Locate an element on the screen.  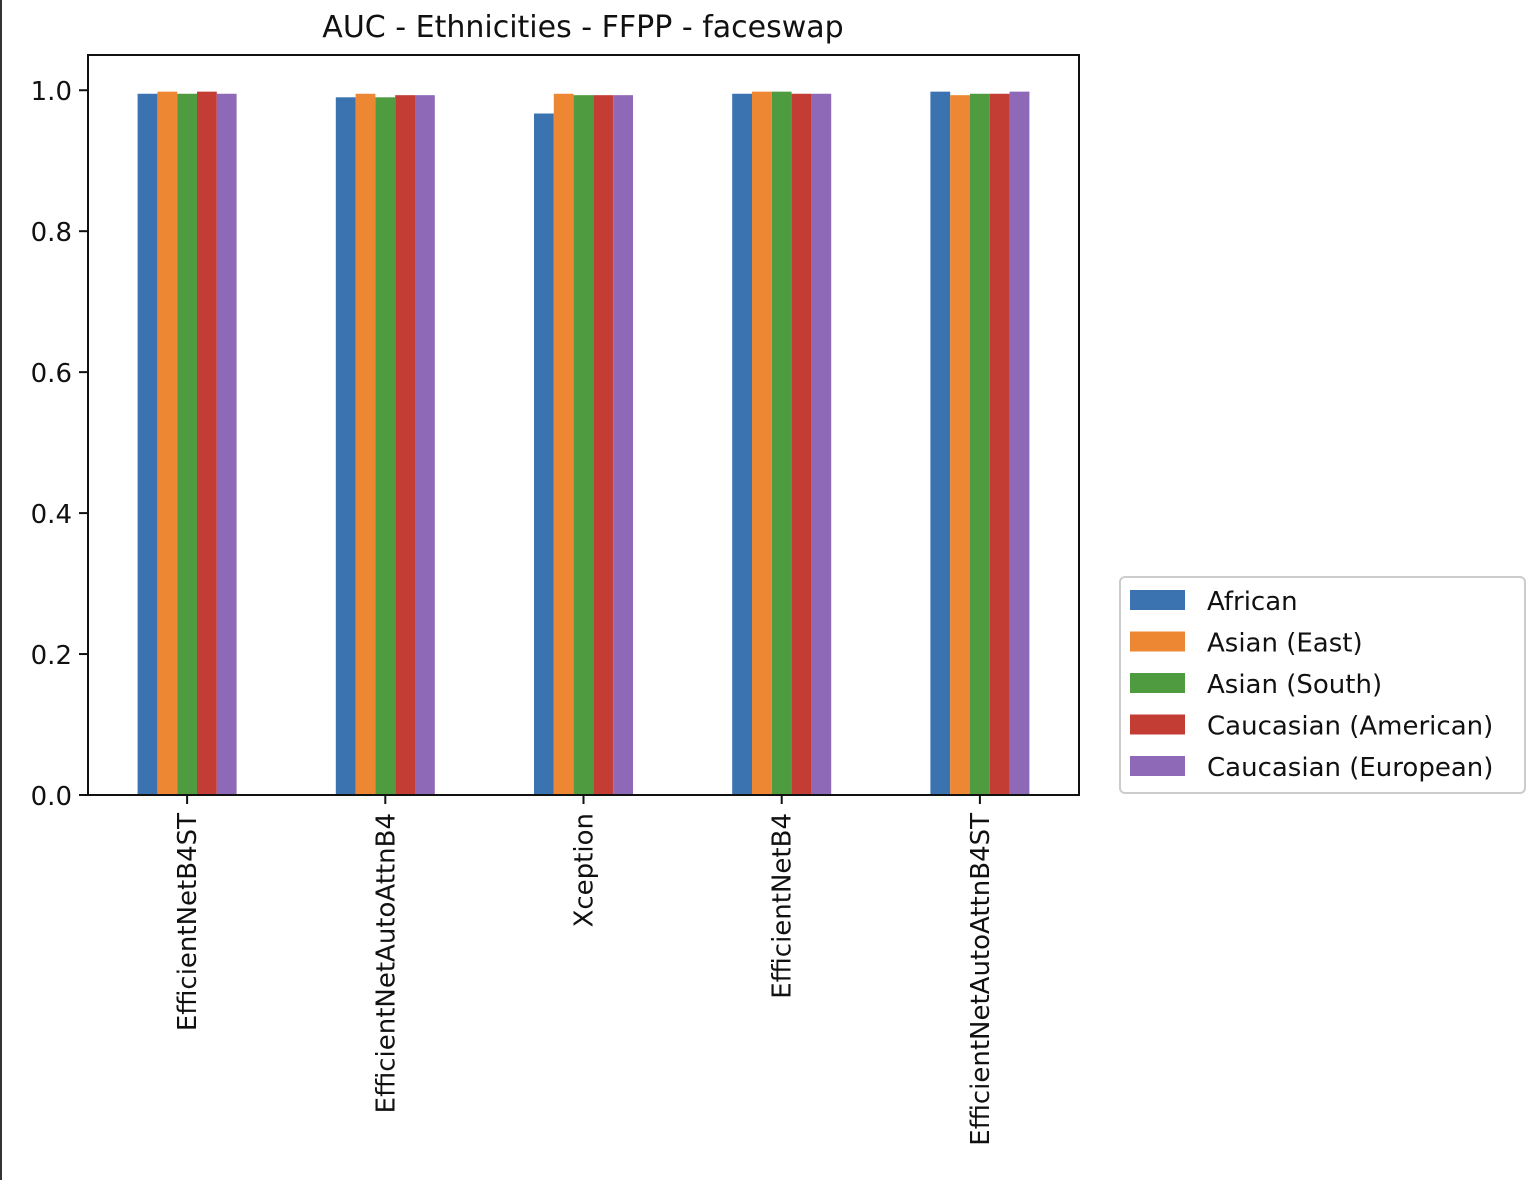
legend-label: Caucasian (European) is located at coordinates (1350, 768).